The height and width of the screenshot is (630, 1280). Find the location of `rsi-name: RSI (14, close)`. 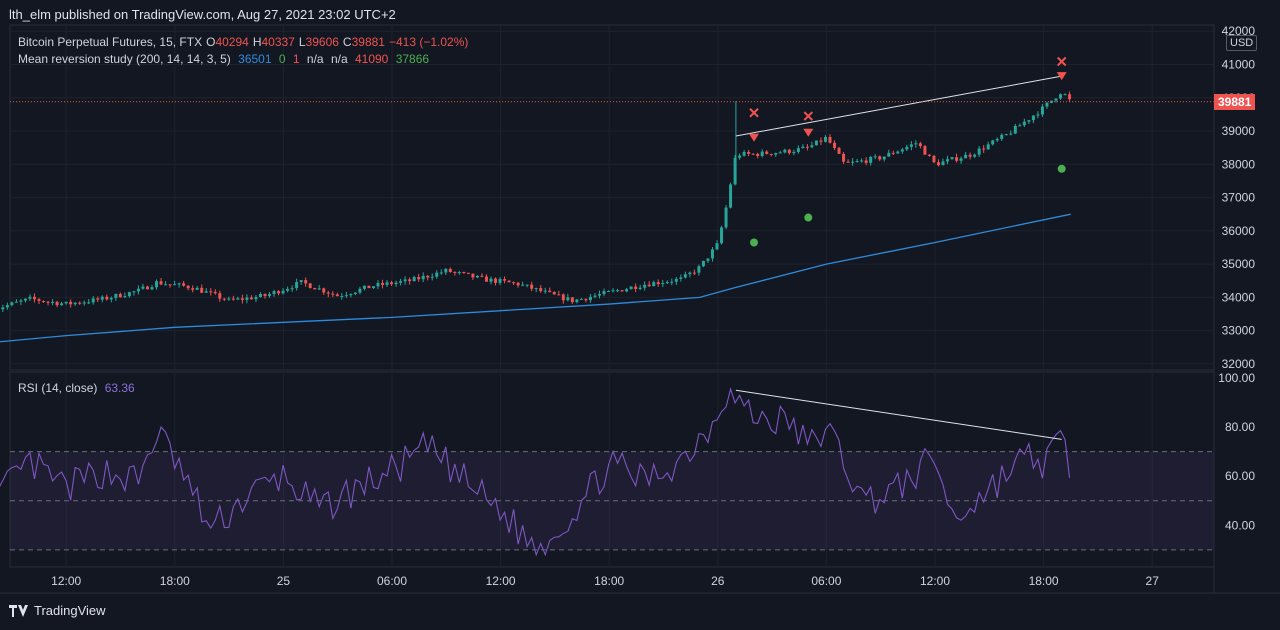

rsi-name: RSI (14, close) is located at coordinates (58, 388).